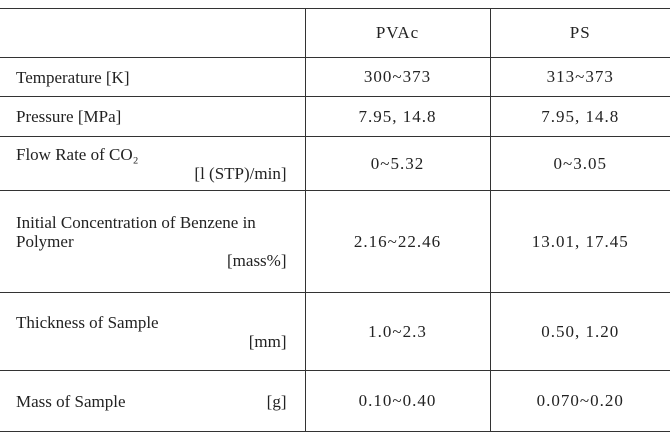 This screenshot has width=670, height=439. Describe the element at coordinates (579, 331) in the screenshot. I see `value-cell: 0.50, 1.20` at that location.